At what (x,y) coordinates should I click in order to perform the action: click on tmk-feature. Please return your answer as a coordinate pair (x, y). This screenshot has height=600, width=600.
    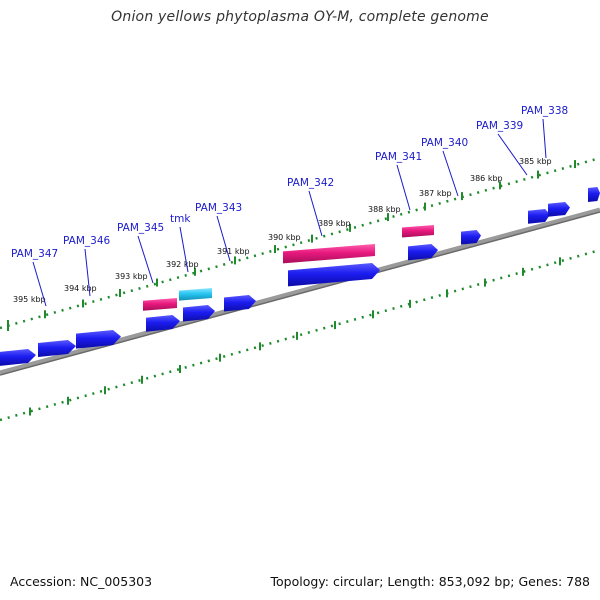
    Looking at the image, I should click on (195, 294).